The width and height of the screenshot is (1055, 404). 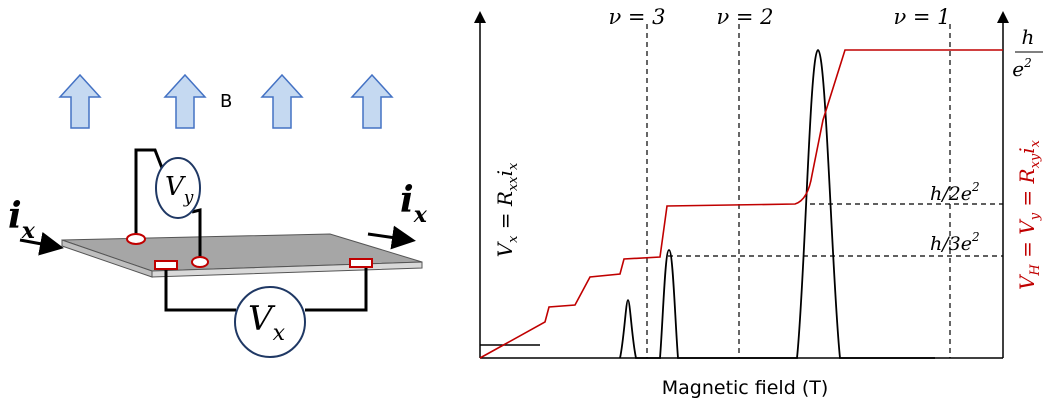 I want to click on long-meter-label: Vx, so click(x=267, y=322).